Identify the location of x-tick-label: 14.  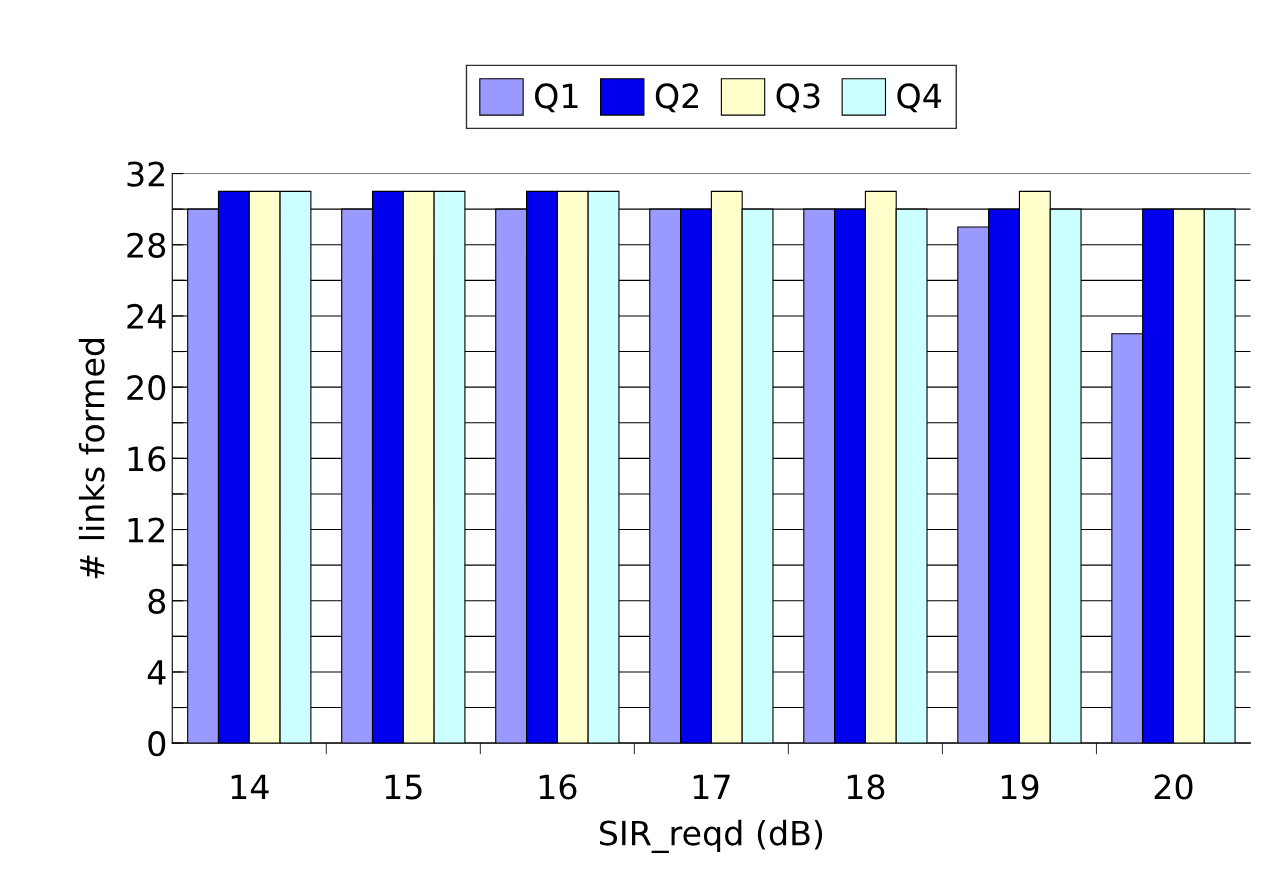
(250, 787).